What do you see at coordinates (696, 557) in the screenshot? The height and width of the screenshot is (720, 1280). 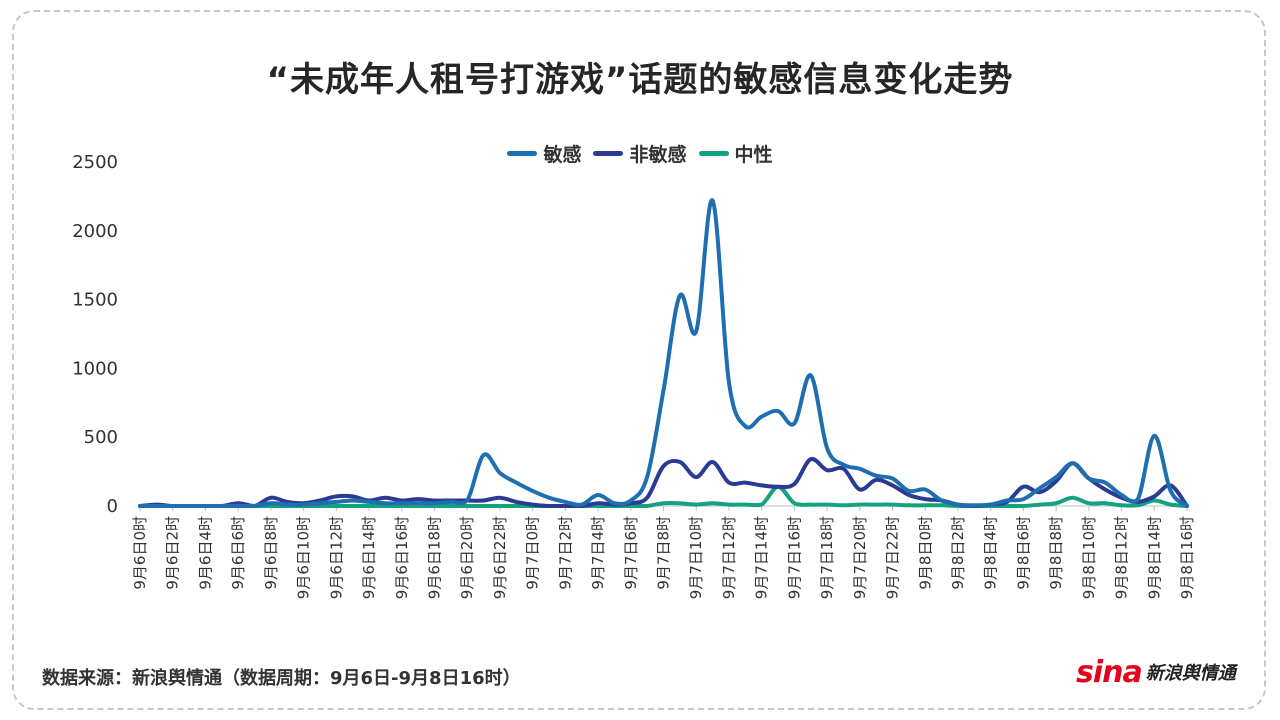 I see `x-tick-label: 9月7日10时` at bounding box center [696, 557].